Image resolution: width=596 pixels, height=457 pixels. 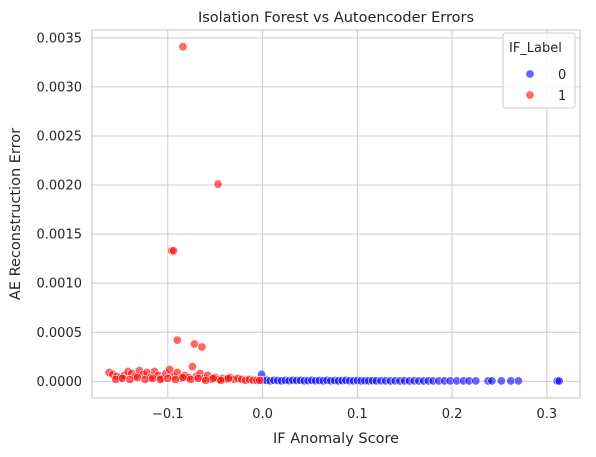 I want to click on y-tick-label: 0.0030, so click(x=60, y=87).